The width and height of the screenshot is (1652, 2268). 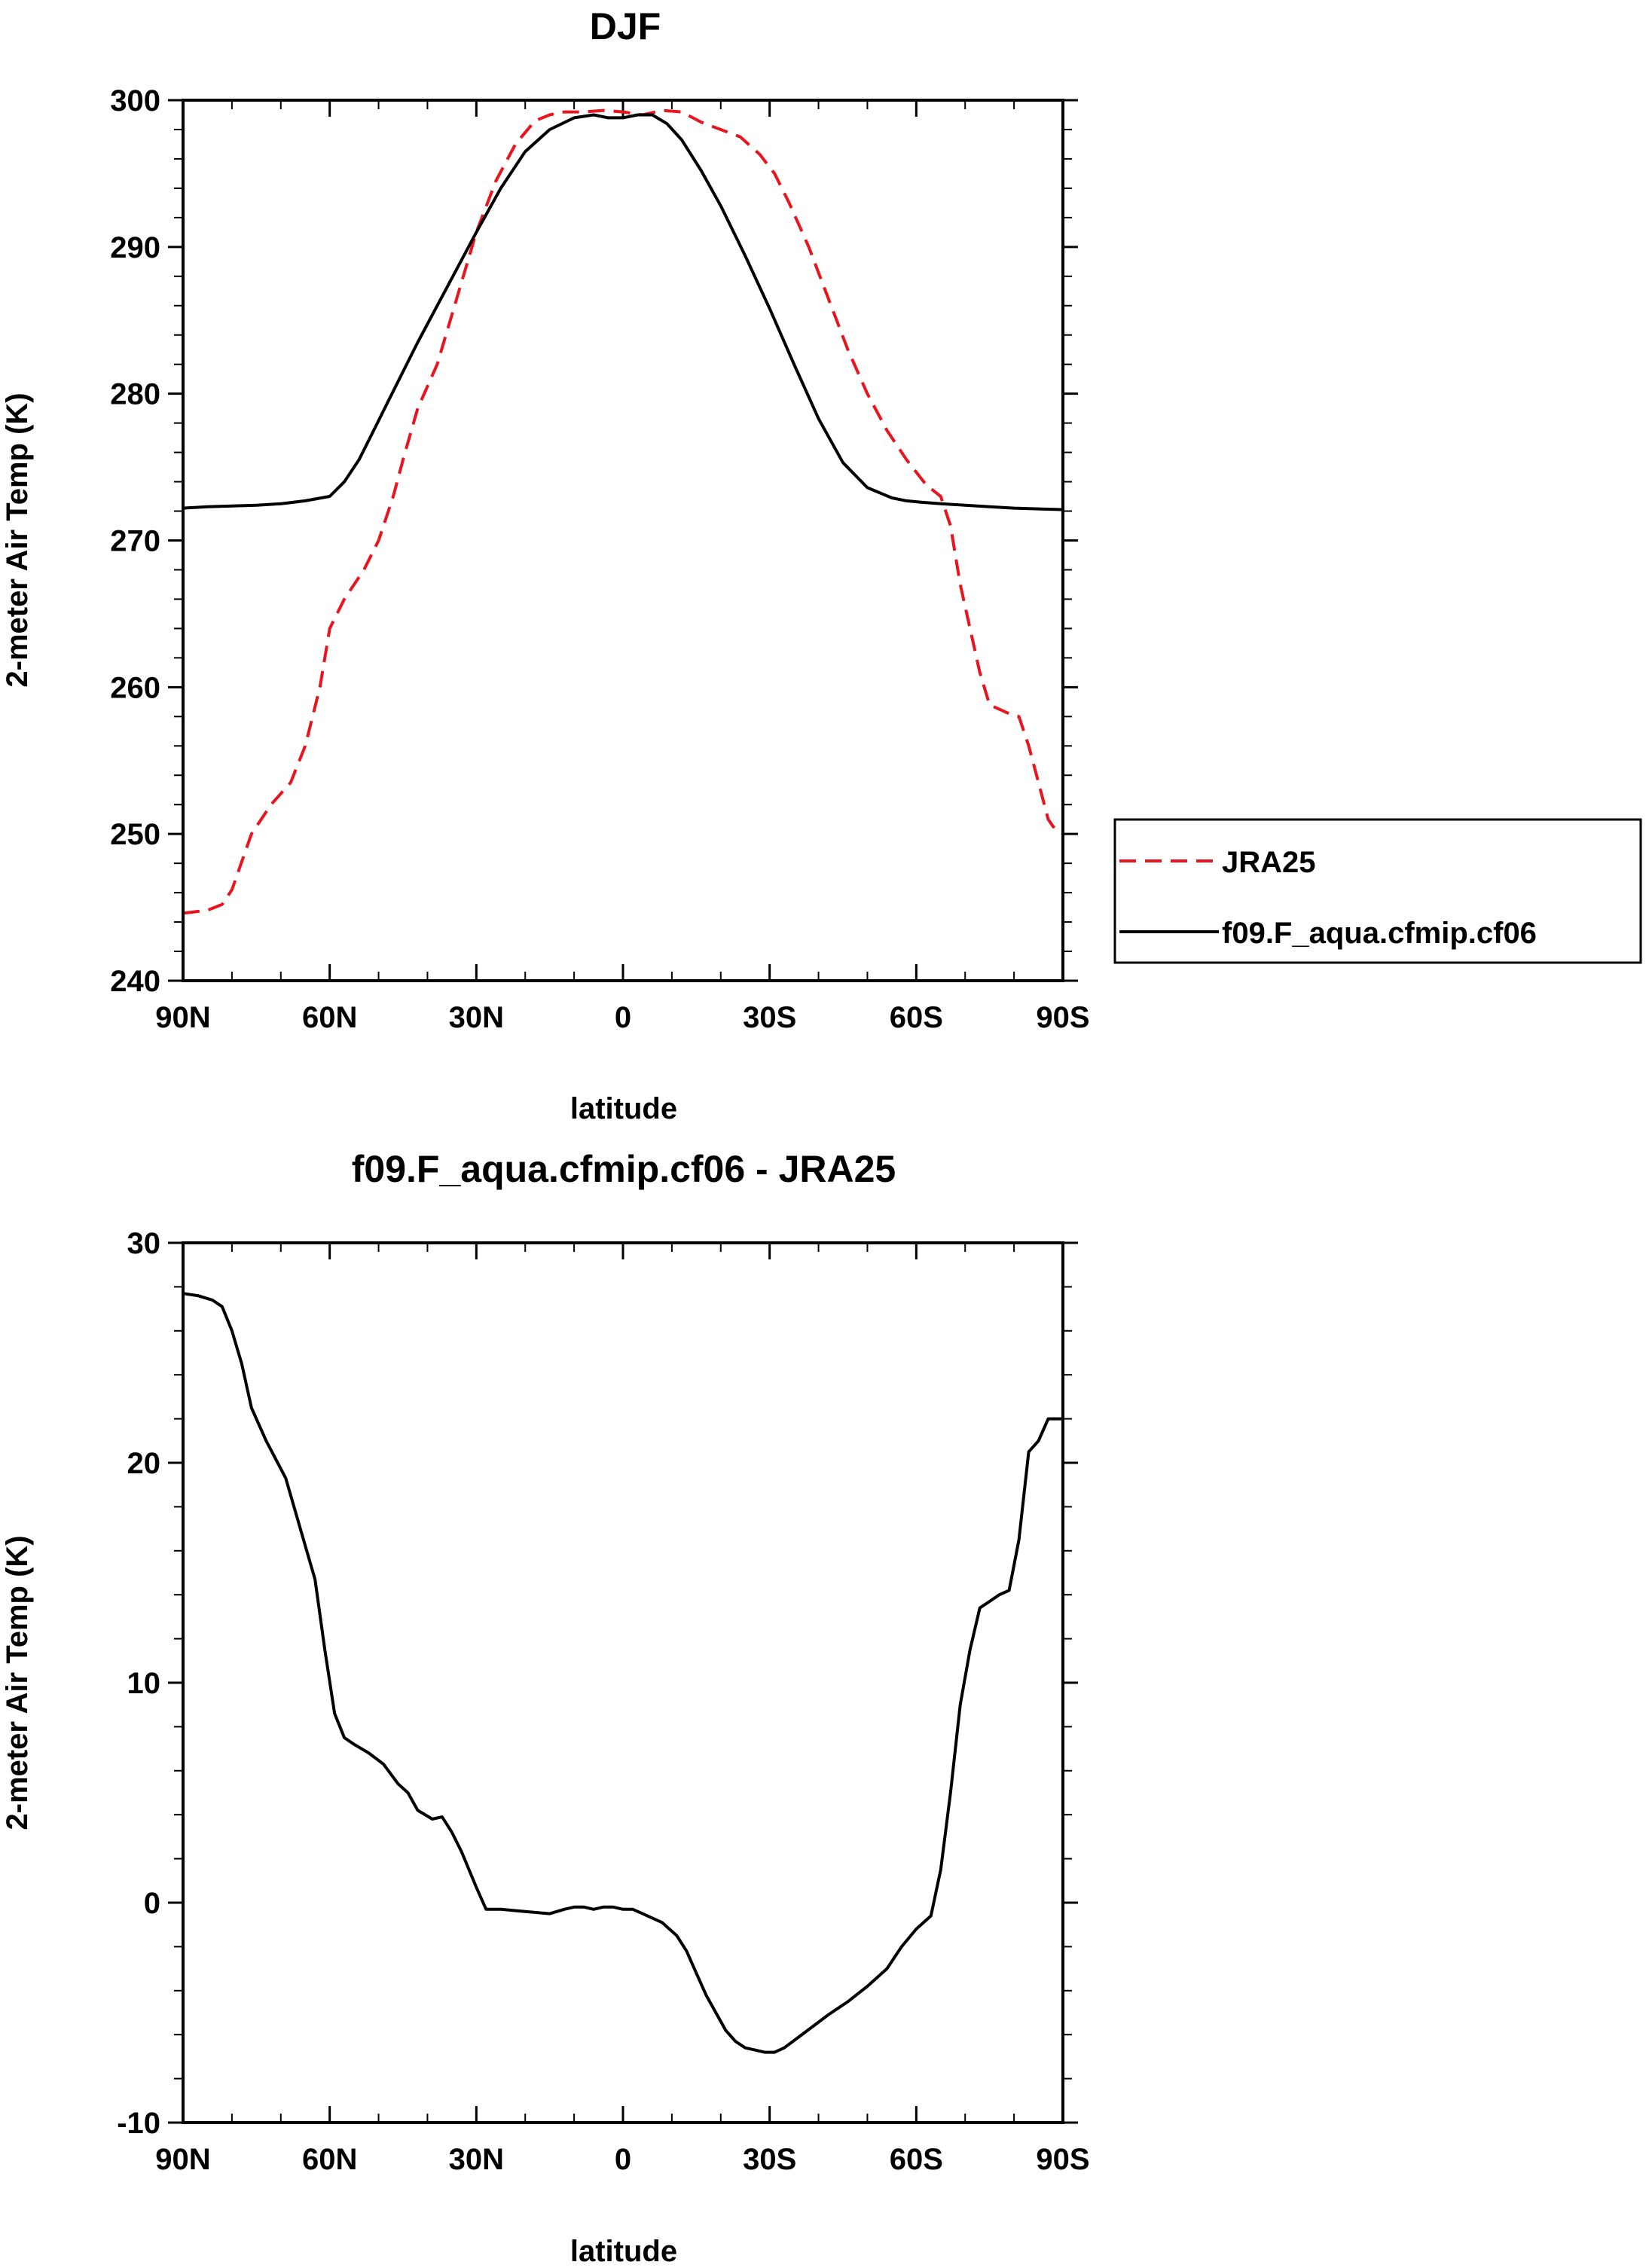 What do you see at coordinates (769, 1018) in the screenshot?
I see `top-x-tick-label: 30S` at bounding box center [769, 1018].